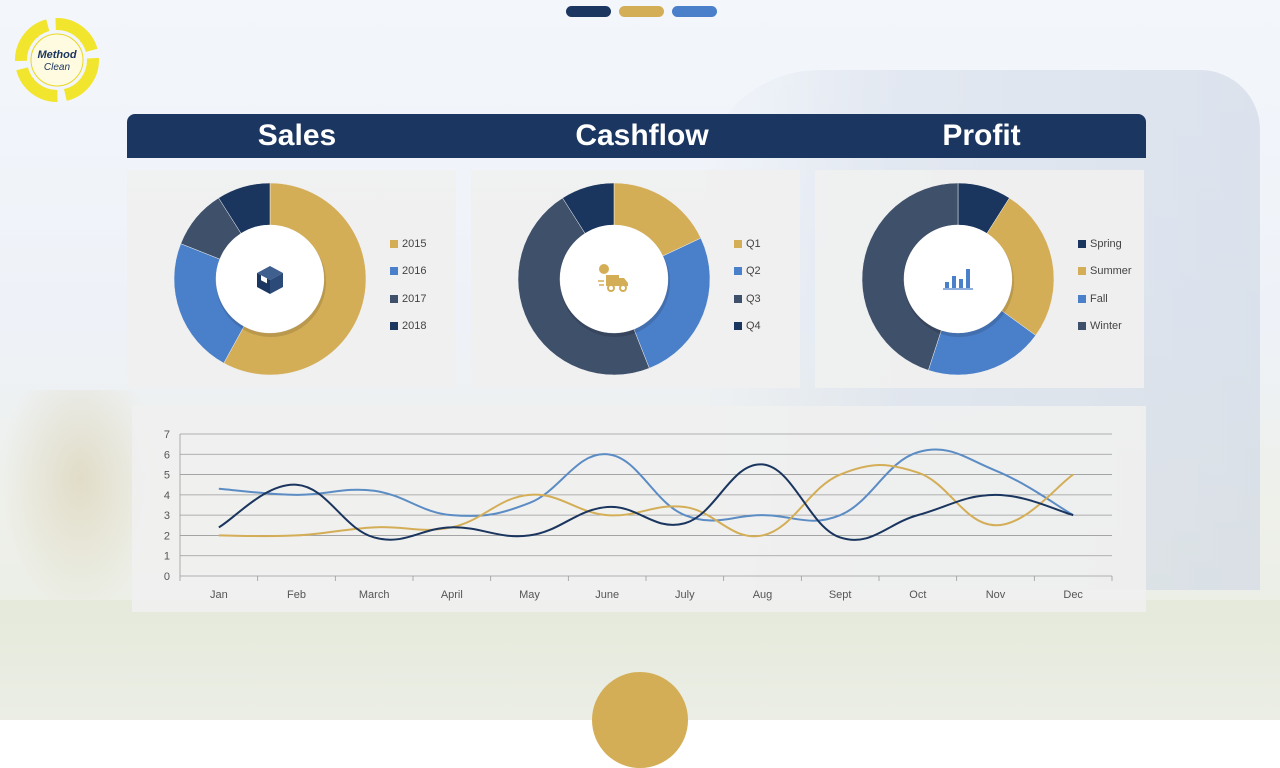 This screenshot has height=768, width=1280. I want to click on x-tick-label: Aug, so click(763, 595).